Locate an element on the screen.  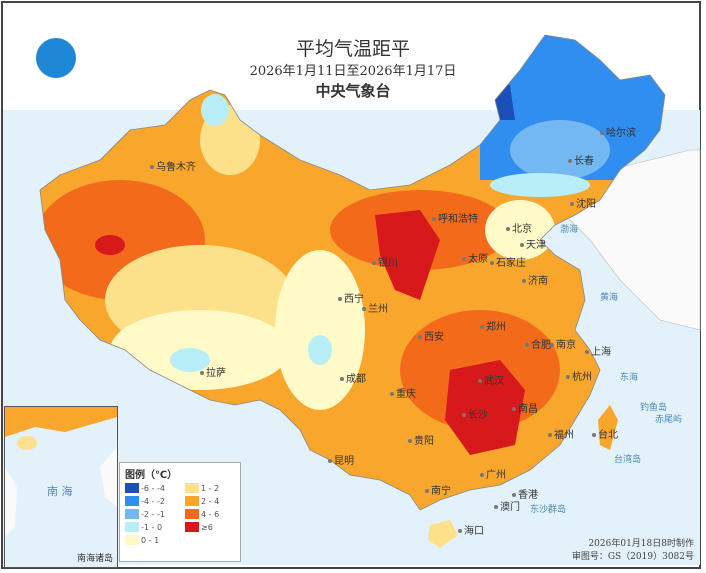
city-label: 天津 is located at coordinates (533, 243).